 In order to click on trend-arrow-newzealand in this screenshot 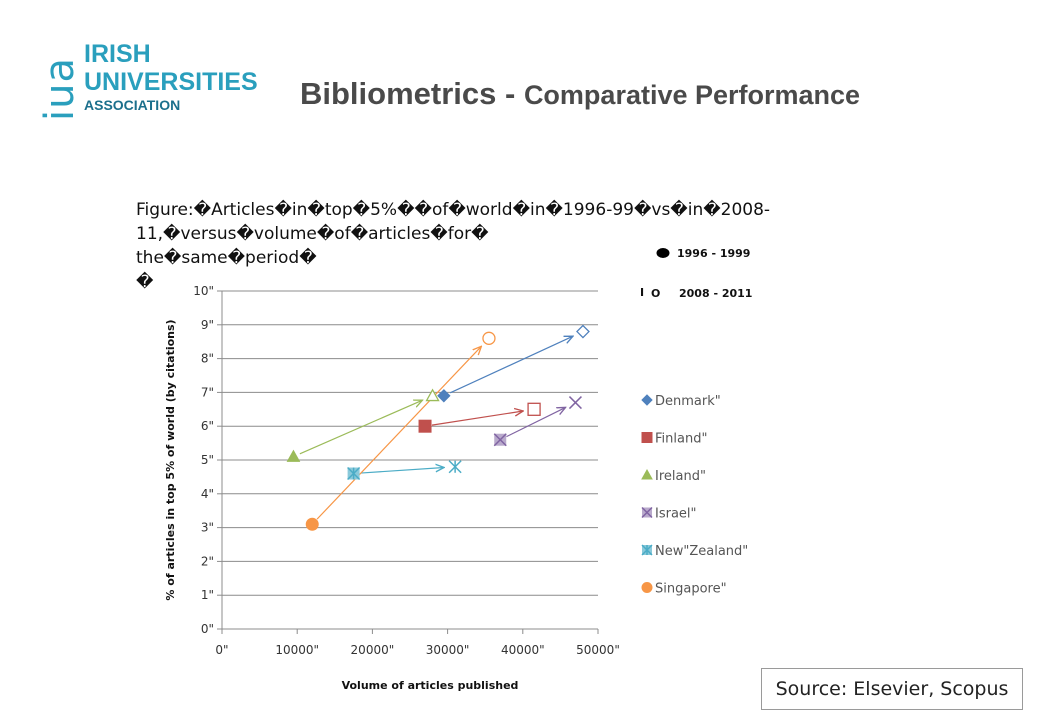, I will do `click(402, 470)`.